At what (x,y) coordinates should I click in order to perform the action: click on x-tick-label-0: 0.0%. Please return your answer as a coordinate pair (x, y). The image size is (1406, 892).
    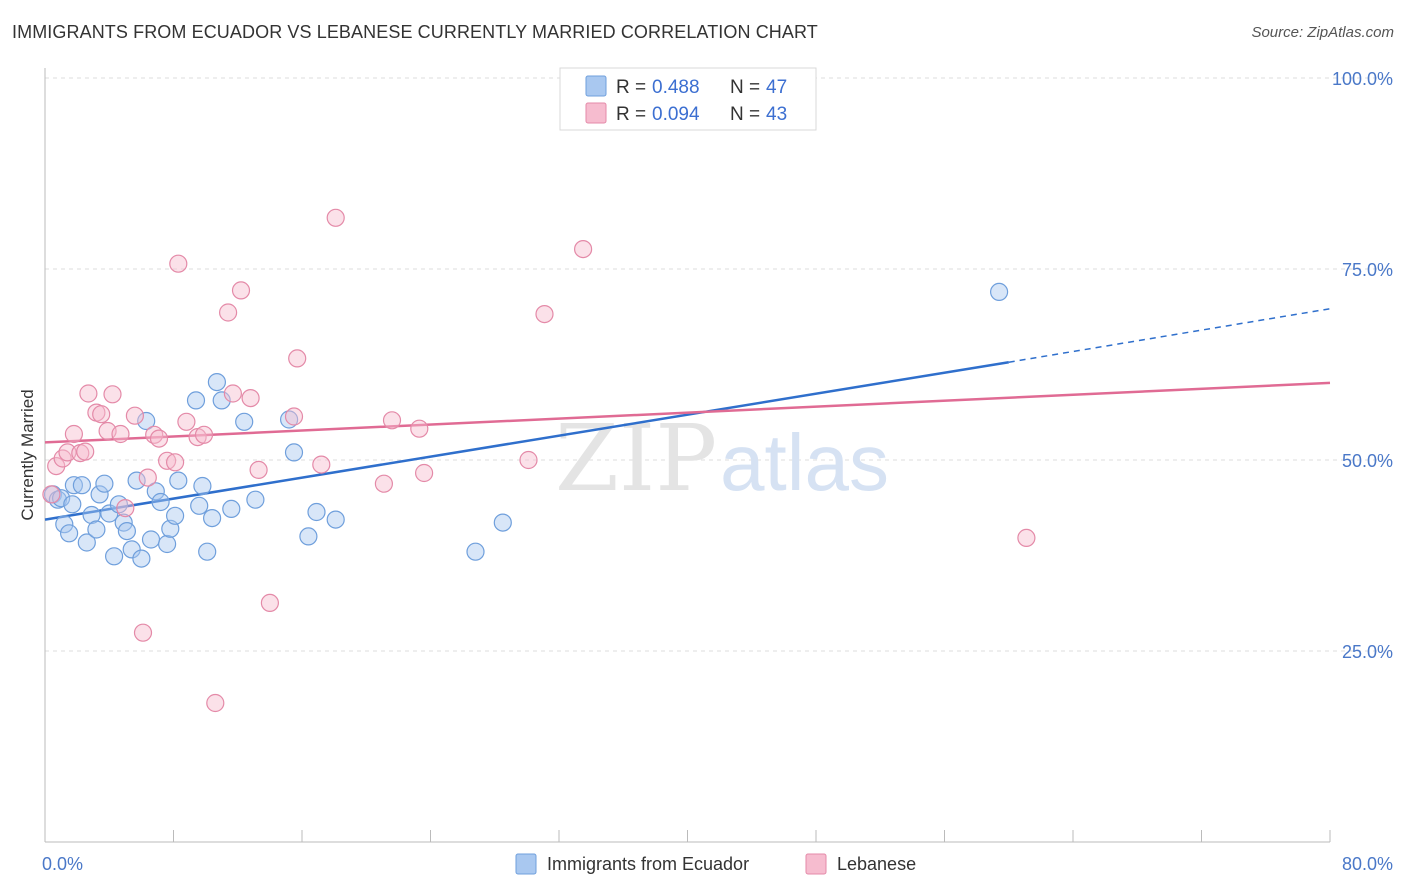
    Looking at the image, I should click on (62, 864).